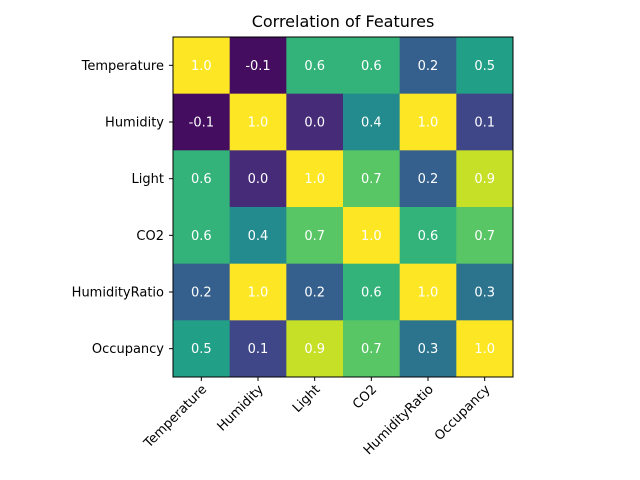  What do you see at coordinates (307, 399) in the screenshot?
I see `x-tick-label-light: Light` at bounding box center [307, 399].